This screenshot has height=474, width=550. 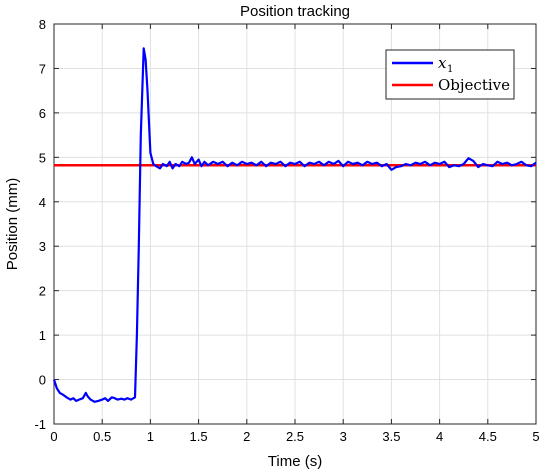 What do you see at coordinates (42, 291) in the screenshot?
I see `y-tick-label: 2` at bounding box center [42, 291].